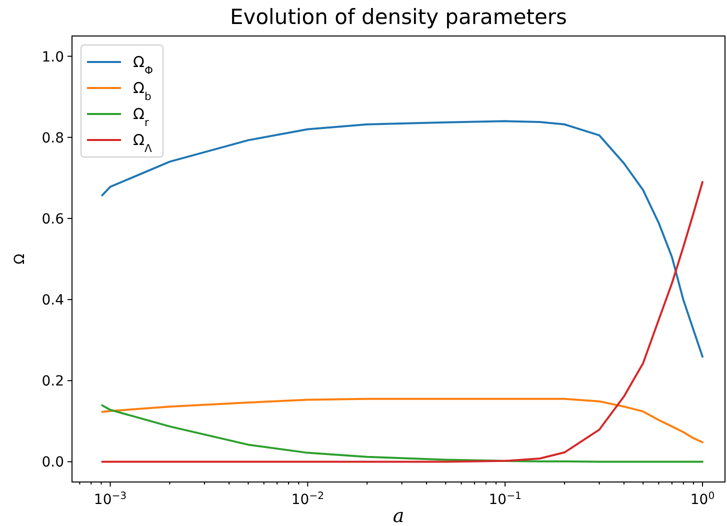 The width and height of the screenshot is (727, 526). What do you see at coordinates (142, 90) in the screenshot?
I see `legend-label: Ω$_{b}$` at bounding box center [142, 90].